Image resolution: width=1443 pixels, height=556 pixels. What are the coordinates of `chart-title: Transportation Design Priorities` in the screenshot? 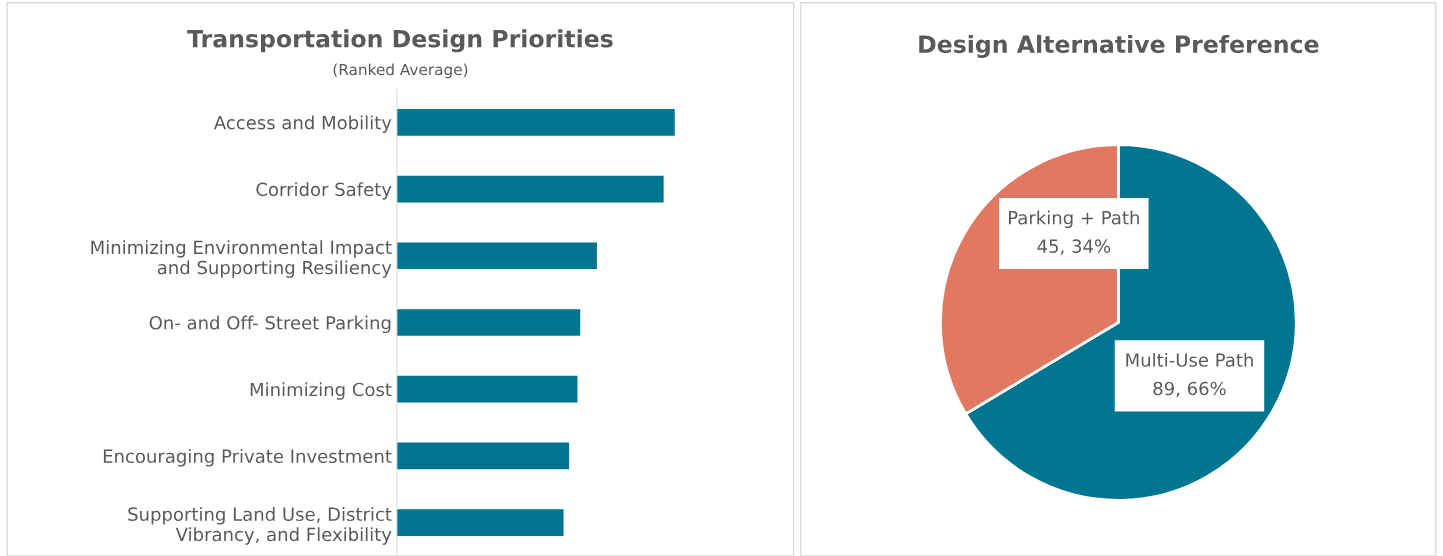 It's located at (400, 41).